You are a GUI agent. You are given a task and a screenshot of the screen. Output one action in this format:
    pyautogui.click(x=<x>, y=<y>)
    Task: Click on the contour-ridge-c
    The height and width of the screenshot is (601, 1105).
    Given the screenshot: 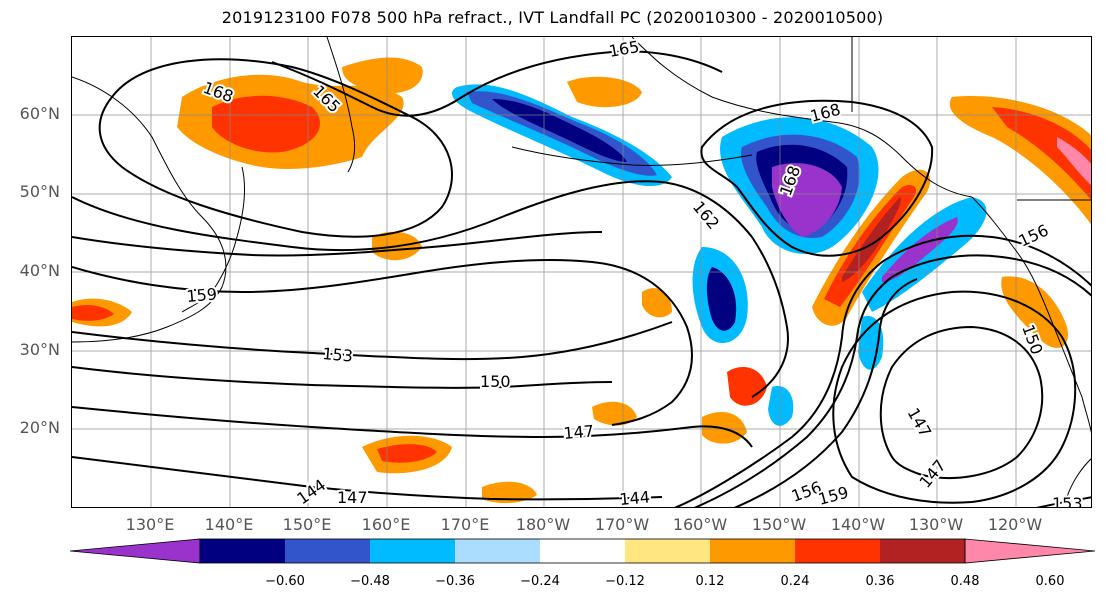 What is the action you would take?
    pyautogui.click(x=826, y=392)
    